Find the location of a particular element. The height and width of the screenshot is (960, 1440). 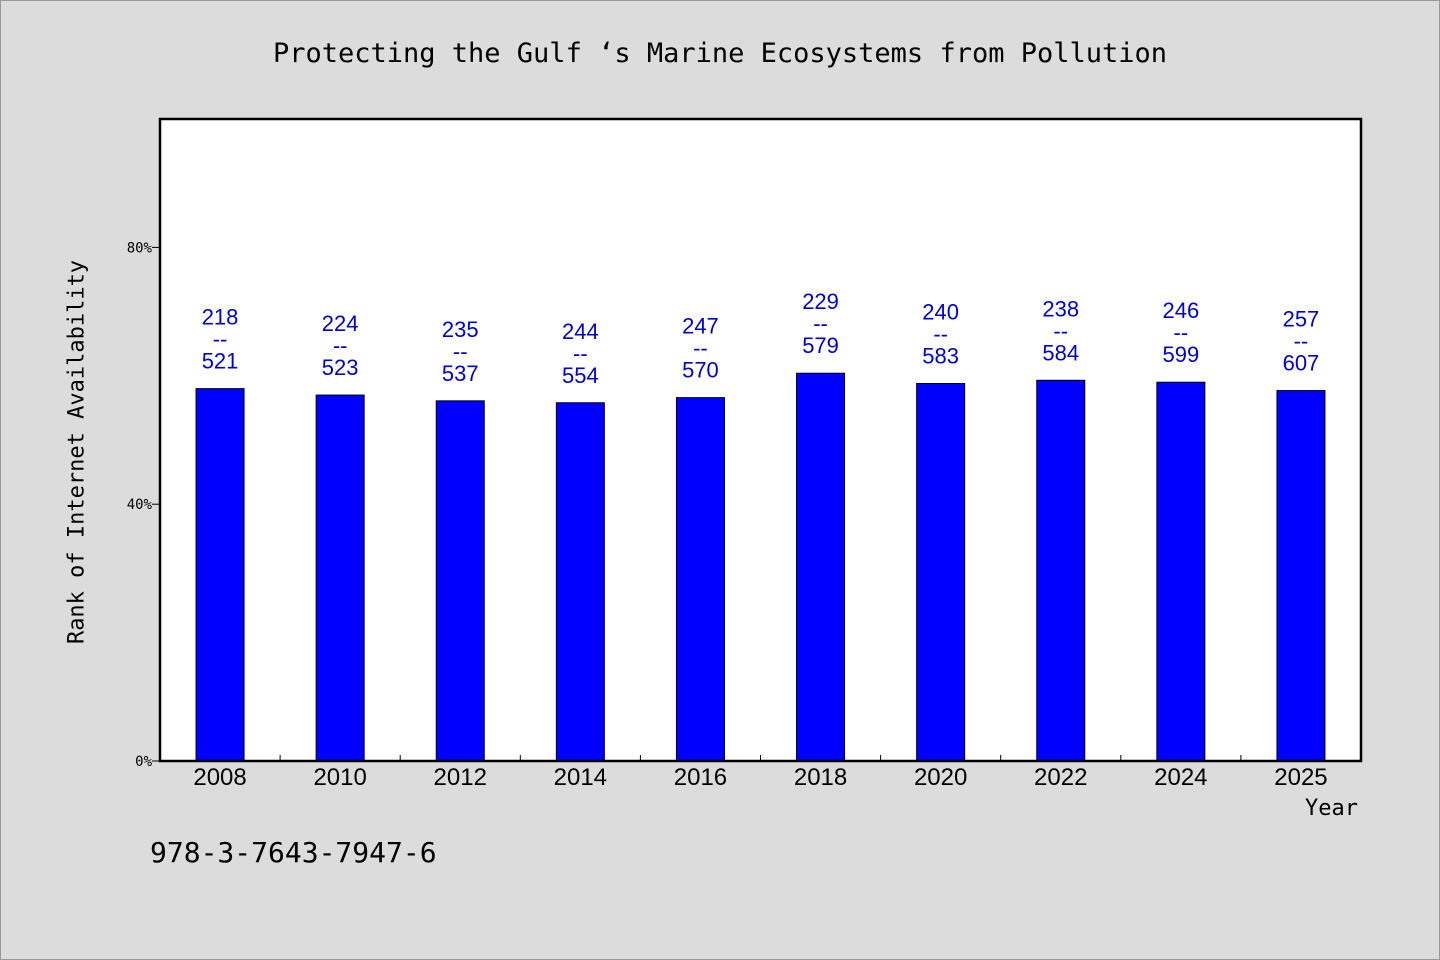

x-tick-label-2020: 2020 is located at coordinates (940, 777).